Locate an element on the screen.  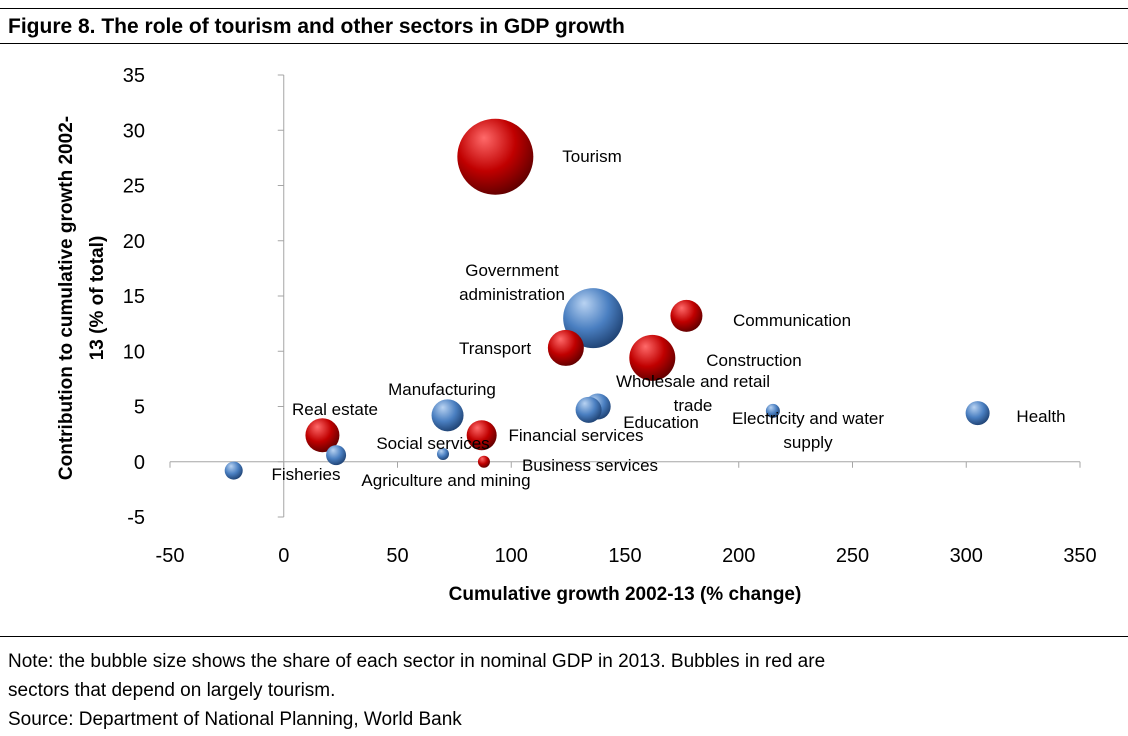
bubble-label: Real estate is located at coordinates (335, 409).